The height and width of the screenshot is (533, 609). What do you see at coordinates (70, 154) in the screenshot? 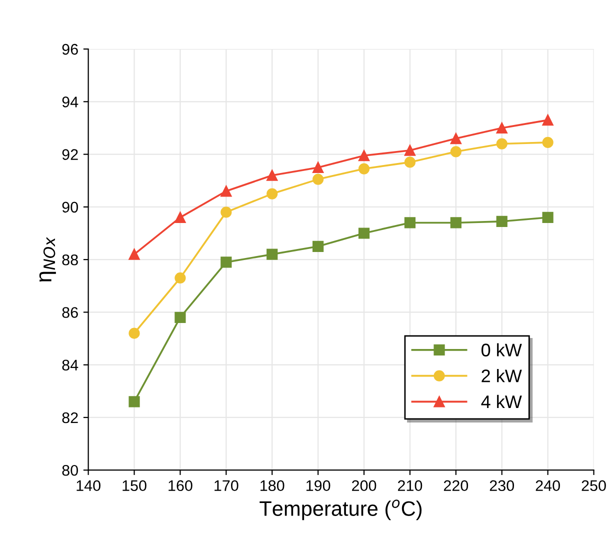
I see `y-tick-label: 92` at bounding box center [70, 154].